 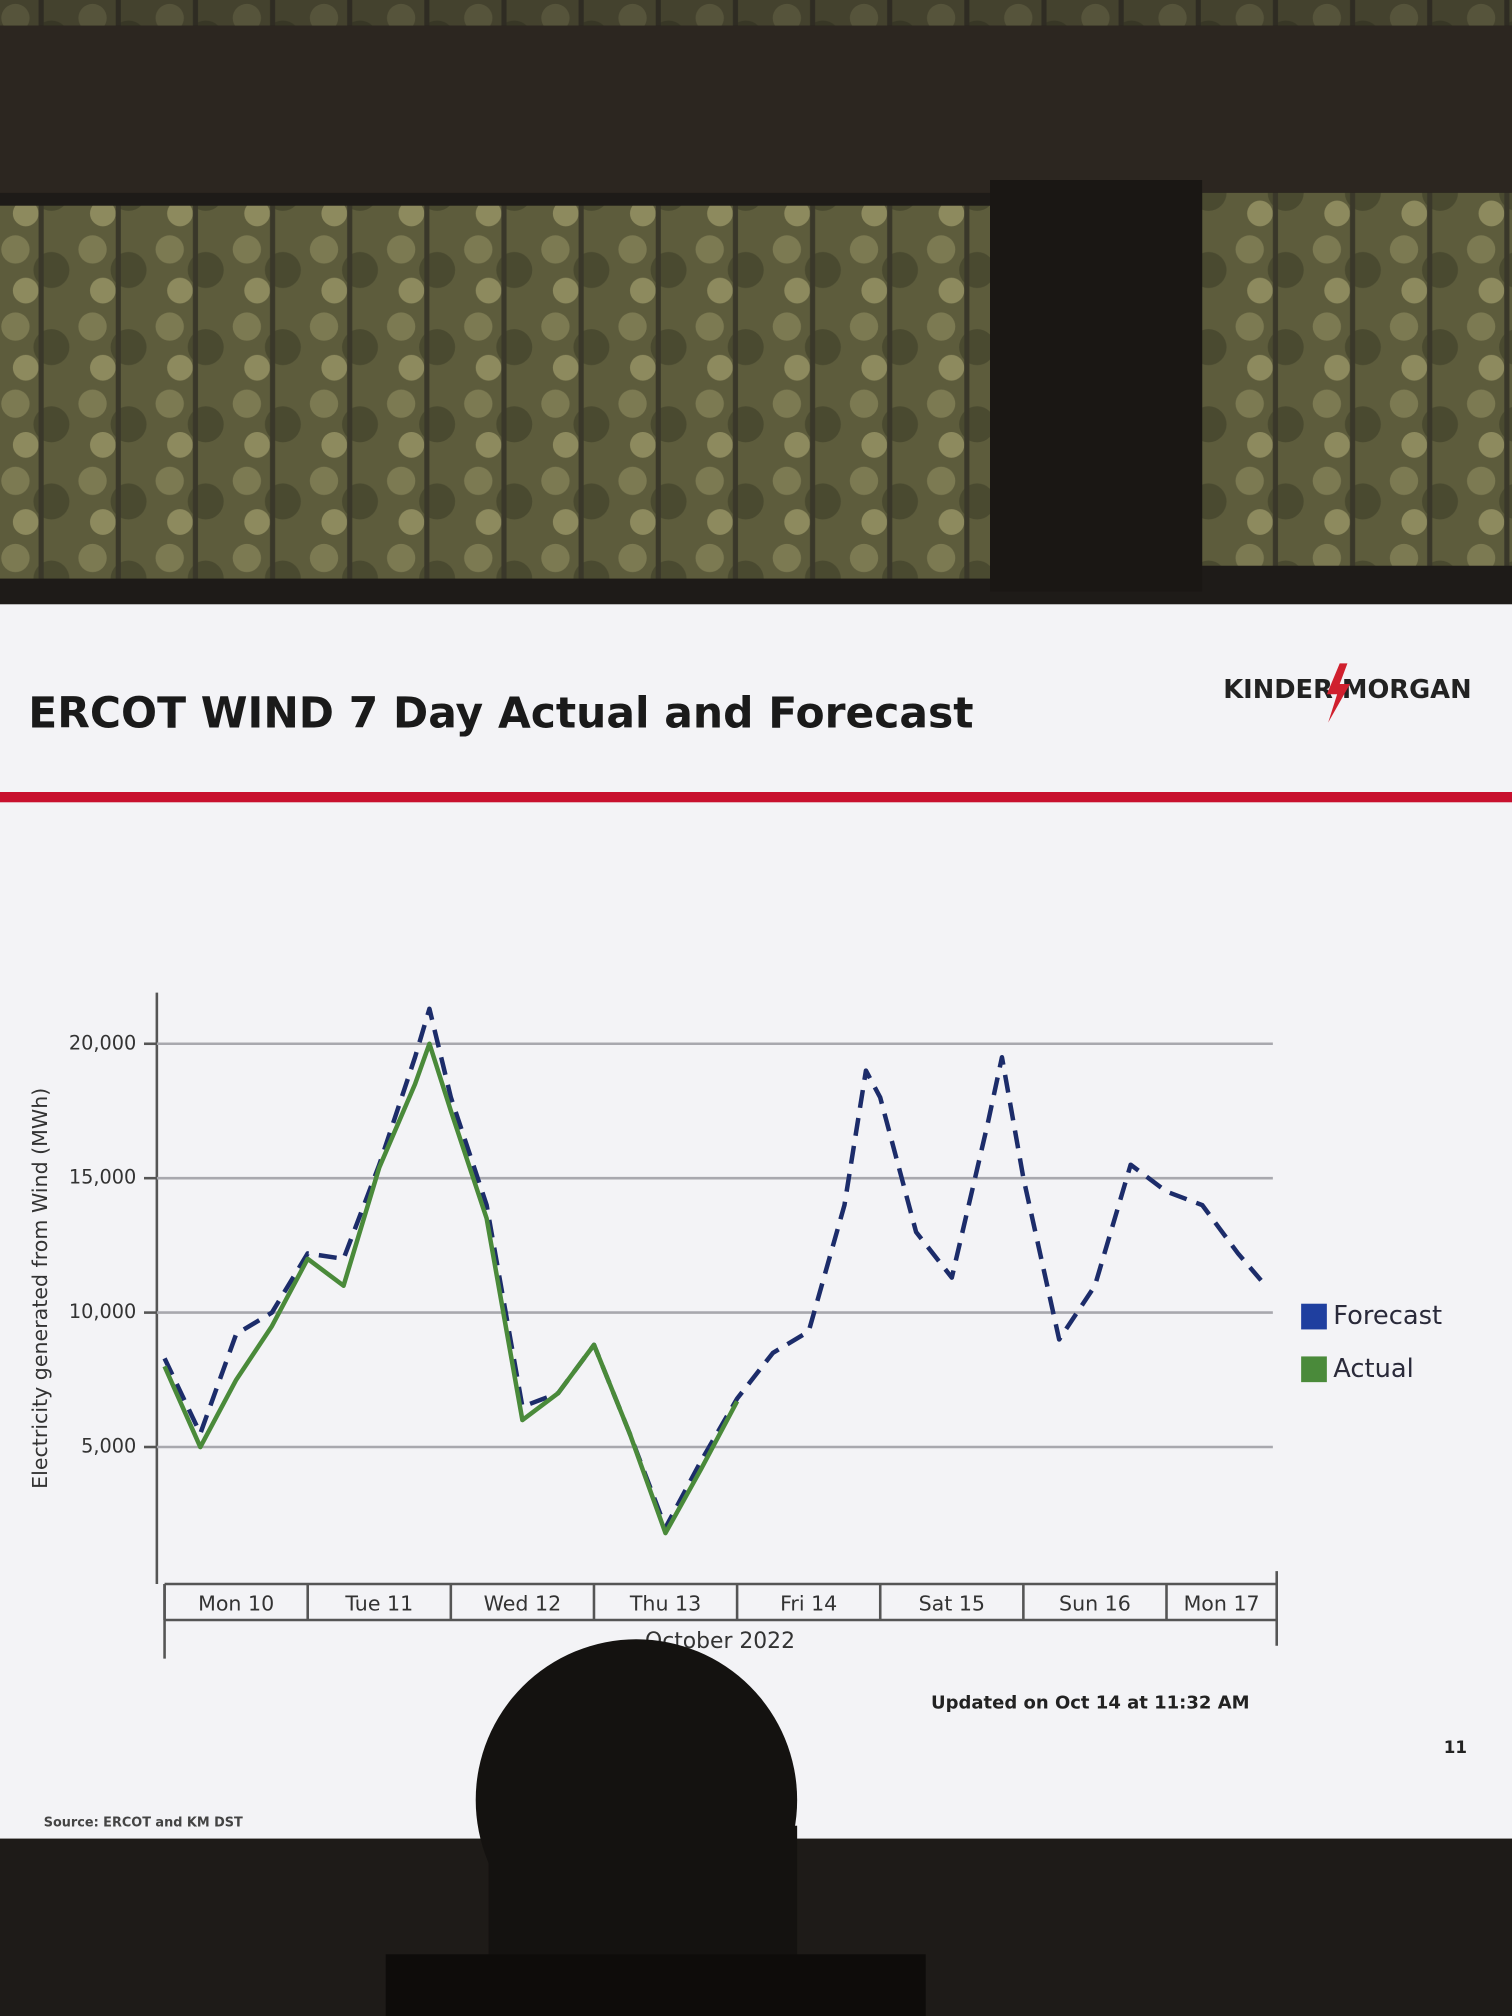 I want to click on legend-label: Forecast, so click(x=1387, y=1316).